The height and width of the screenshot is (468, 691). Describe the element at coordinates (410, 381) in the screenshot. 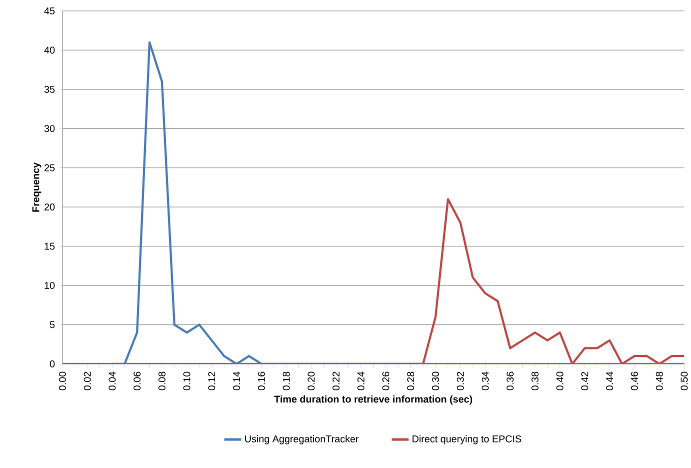

I see `x-tick-label: 0.28` at that location.